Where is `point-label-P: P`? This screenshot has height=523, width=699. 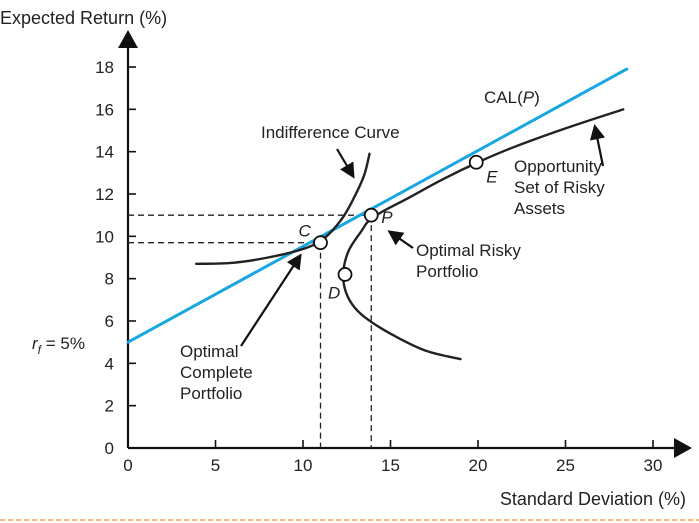 point-label-P: P is located at coordinates (387, 217).